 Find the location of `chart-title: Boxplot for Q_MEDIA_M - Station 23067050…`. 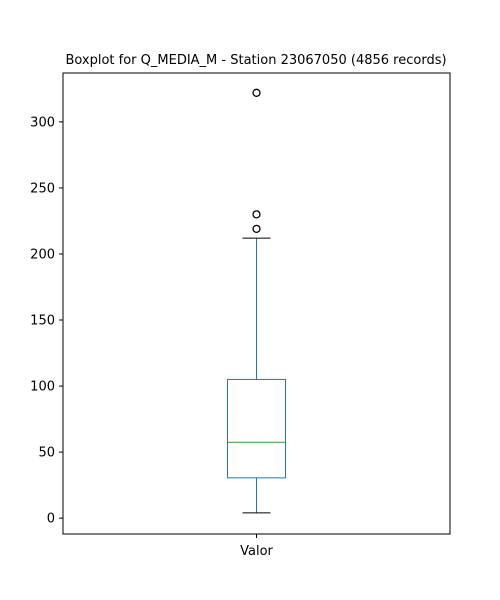

chart-title: Boxplot for Q_MEDIA_M - Station 23067050… is located at coordinates (255, 60).